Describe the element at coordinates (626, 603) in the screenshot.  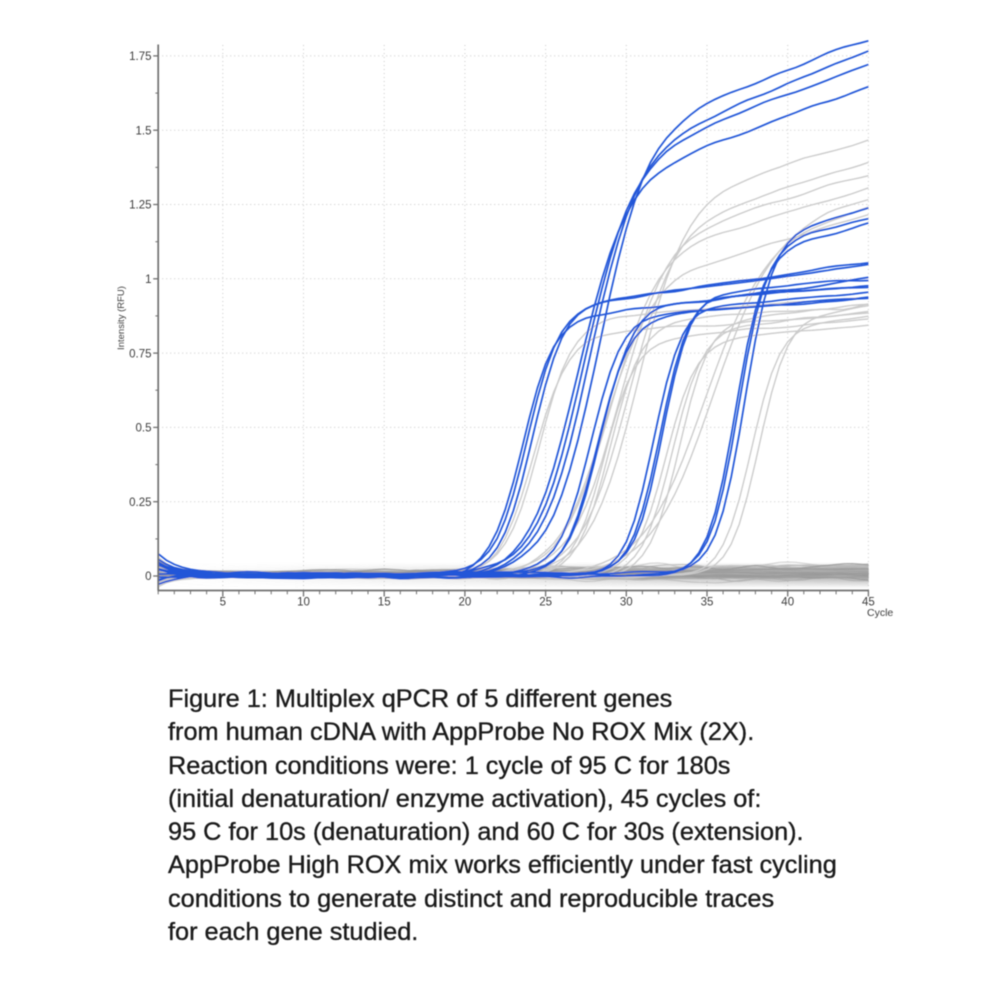
I see `svg-text: 30` at that location.